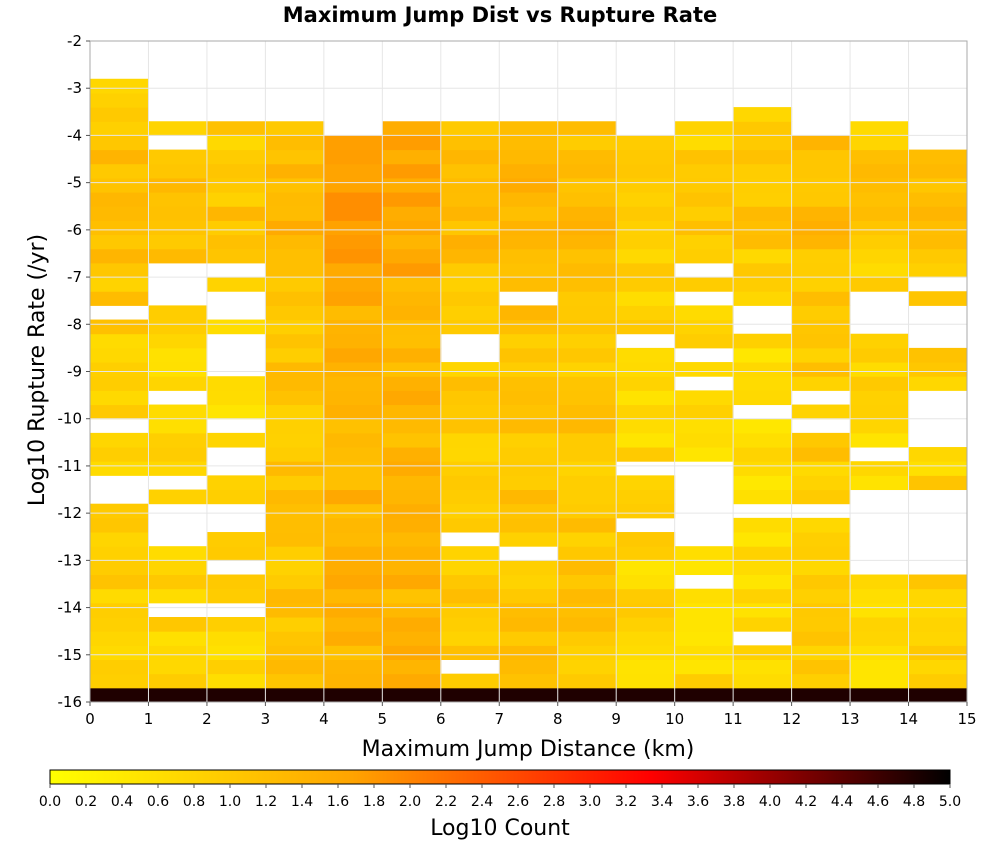  What do you see at coordinates (74, 324) in the screenshot?
I see `y-tick-label: -8` at bounding box center [74, 324].